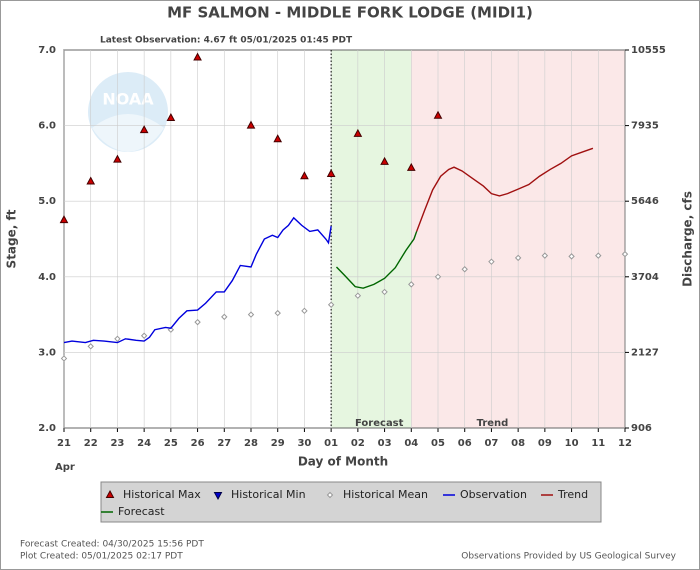  Describe the element at coordinates (198, 443) in the screenshot. I see `x-tick-label: 26` at that location.